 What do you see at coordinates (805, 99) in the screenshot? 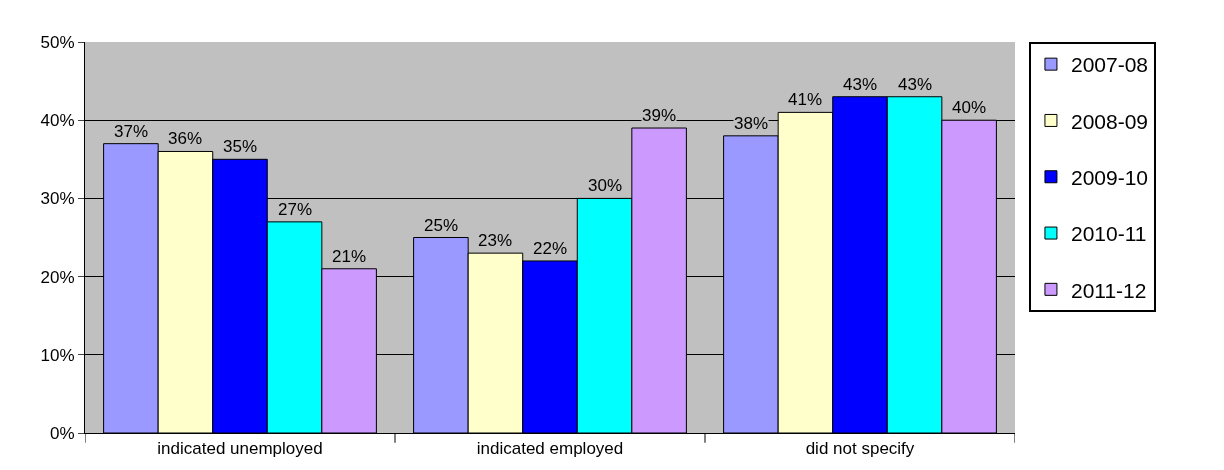
I see `data-label: 41%` at bounding box center [805, 99].